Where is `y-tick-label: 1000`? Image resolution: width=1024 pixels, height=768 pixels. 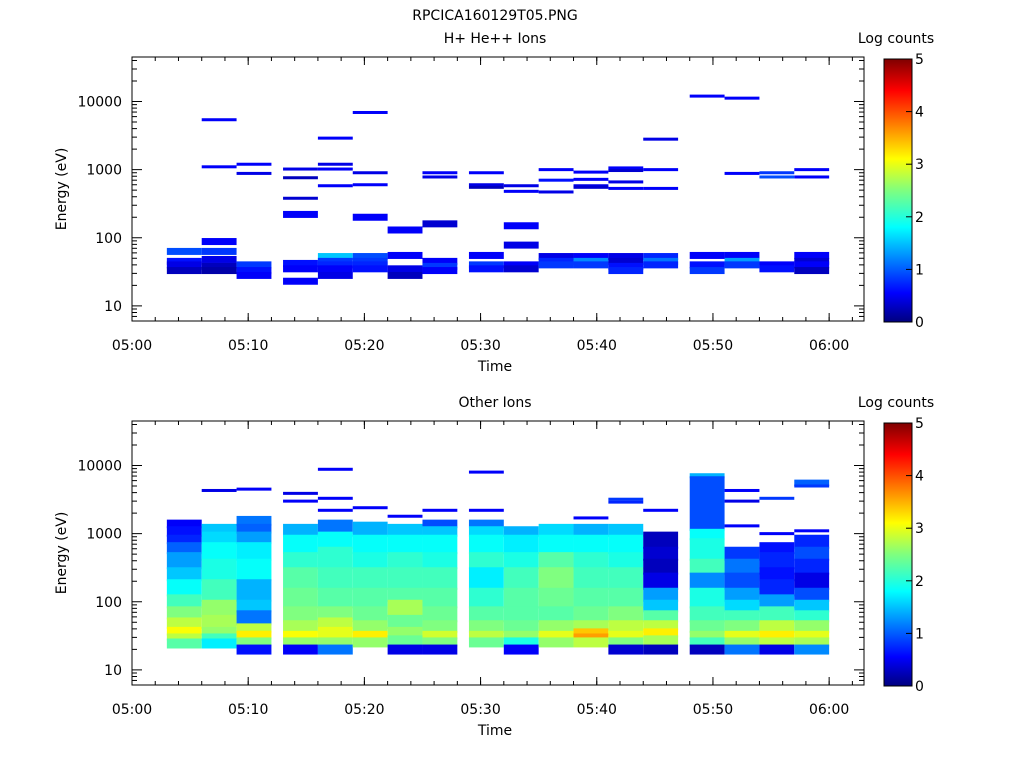
y-tick-label: 1000 is located at coordinates (104, 171).